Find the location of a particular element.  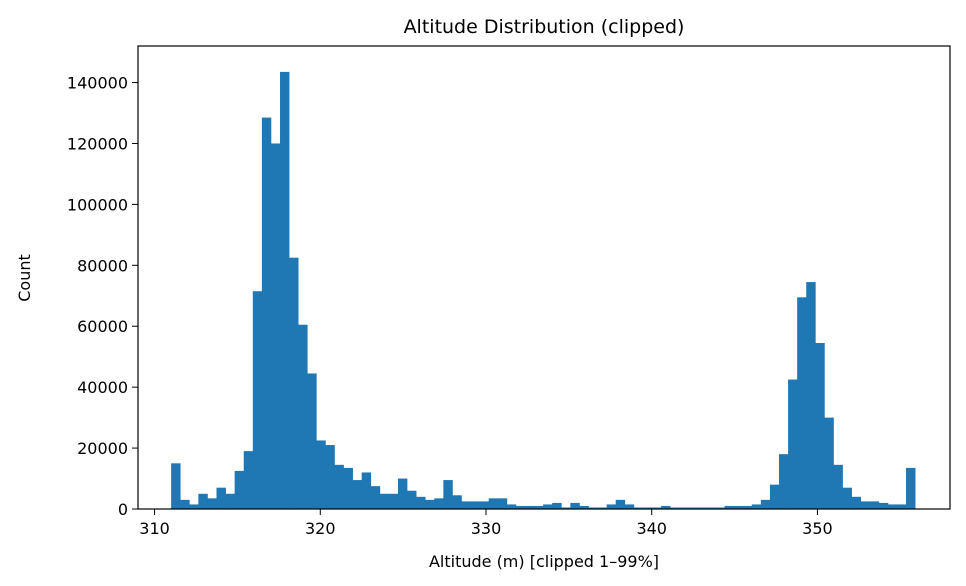

y-tick-label: 40000 is located at coordinates (102, 387).